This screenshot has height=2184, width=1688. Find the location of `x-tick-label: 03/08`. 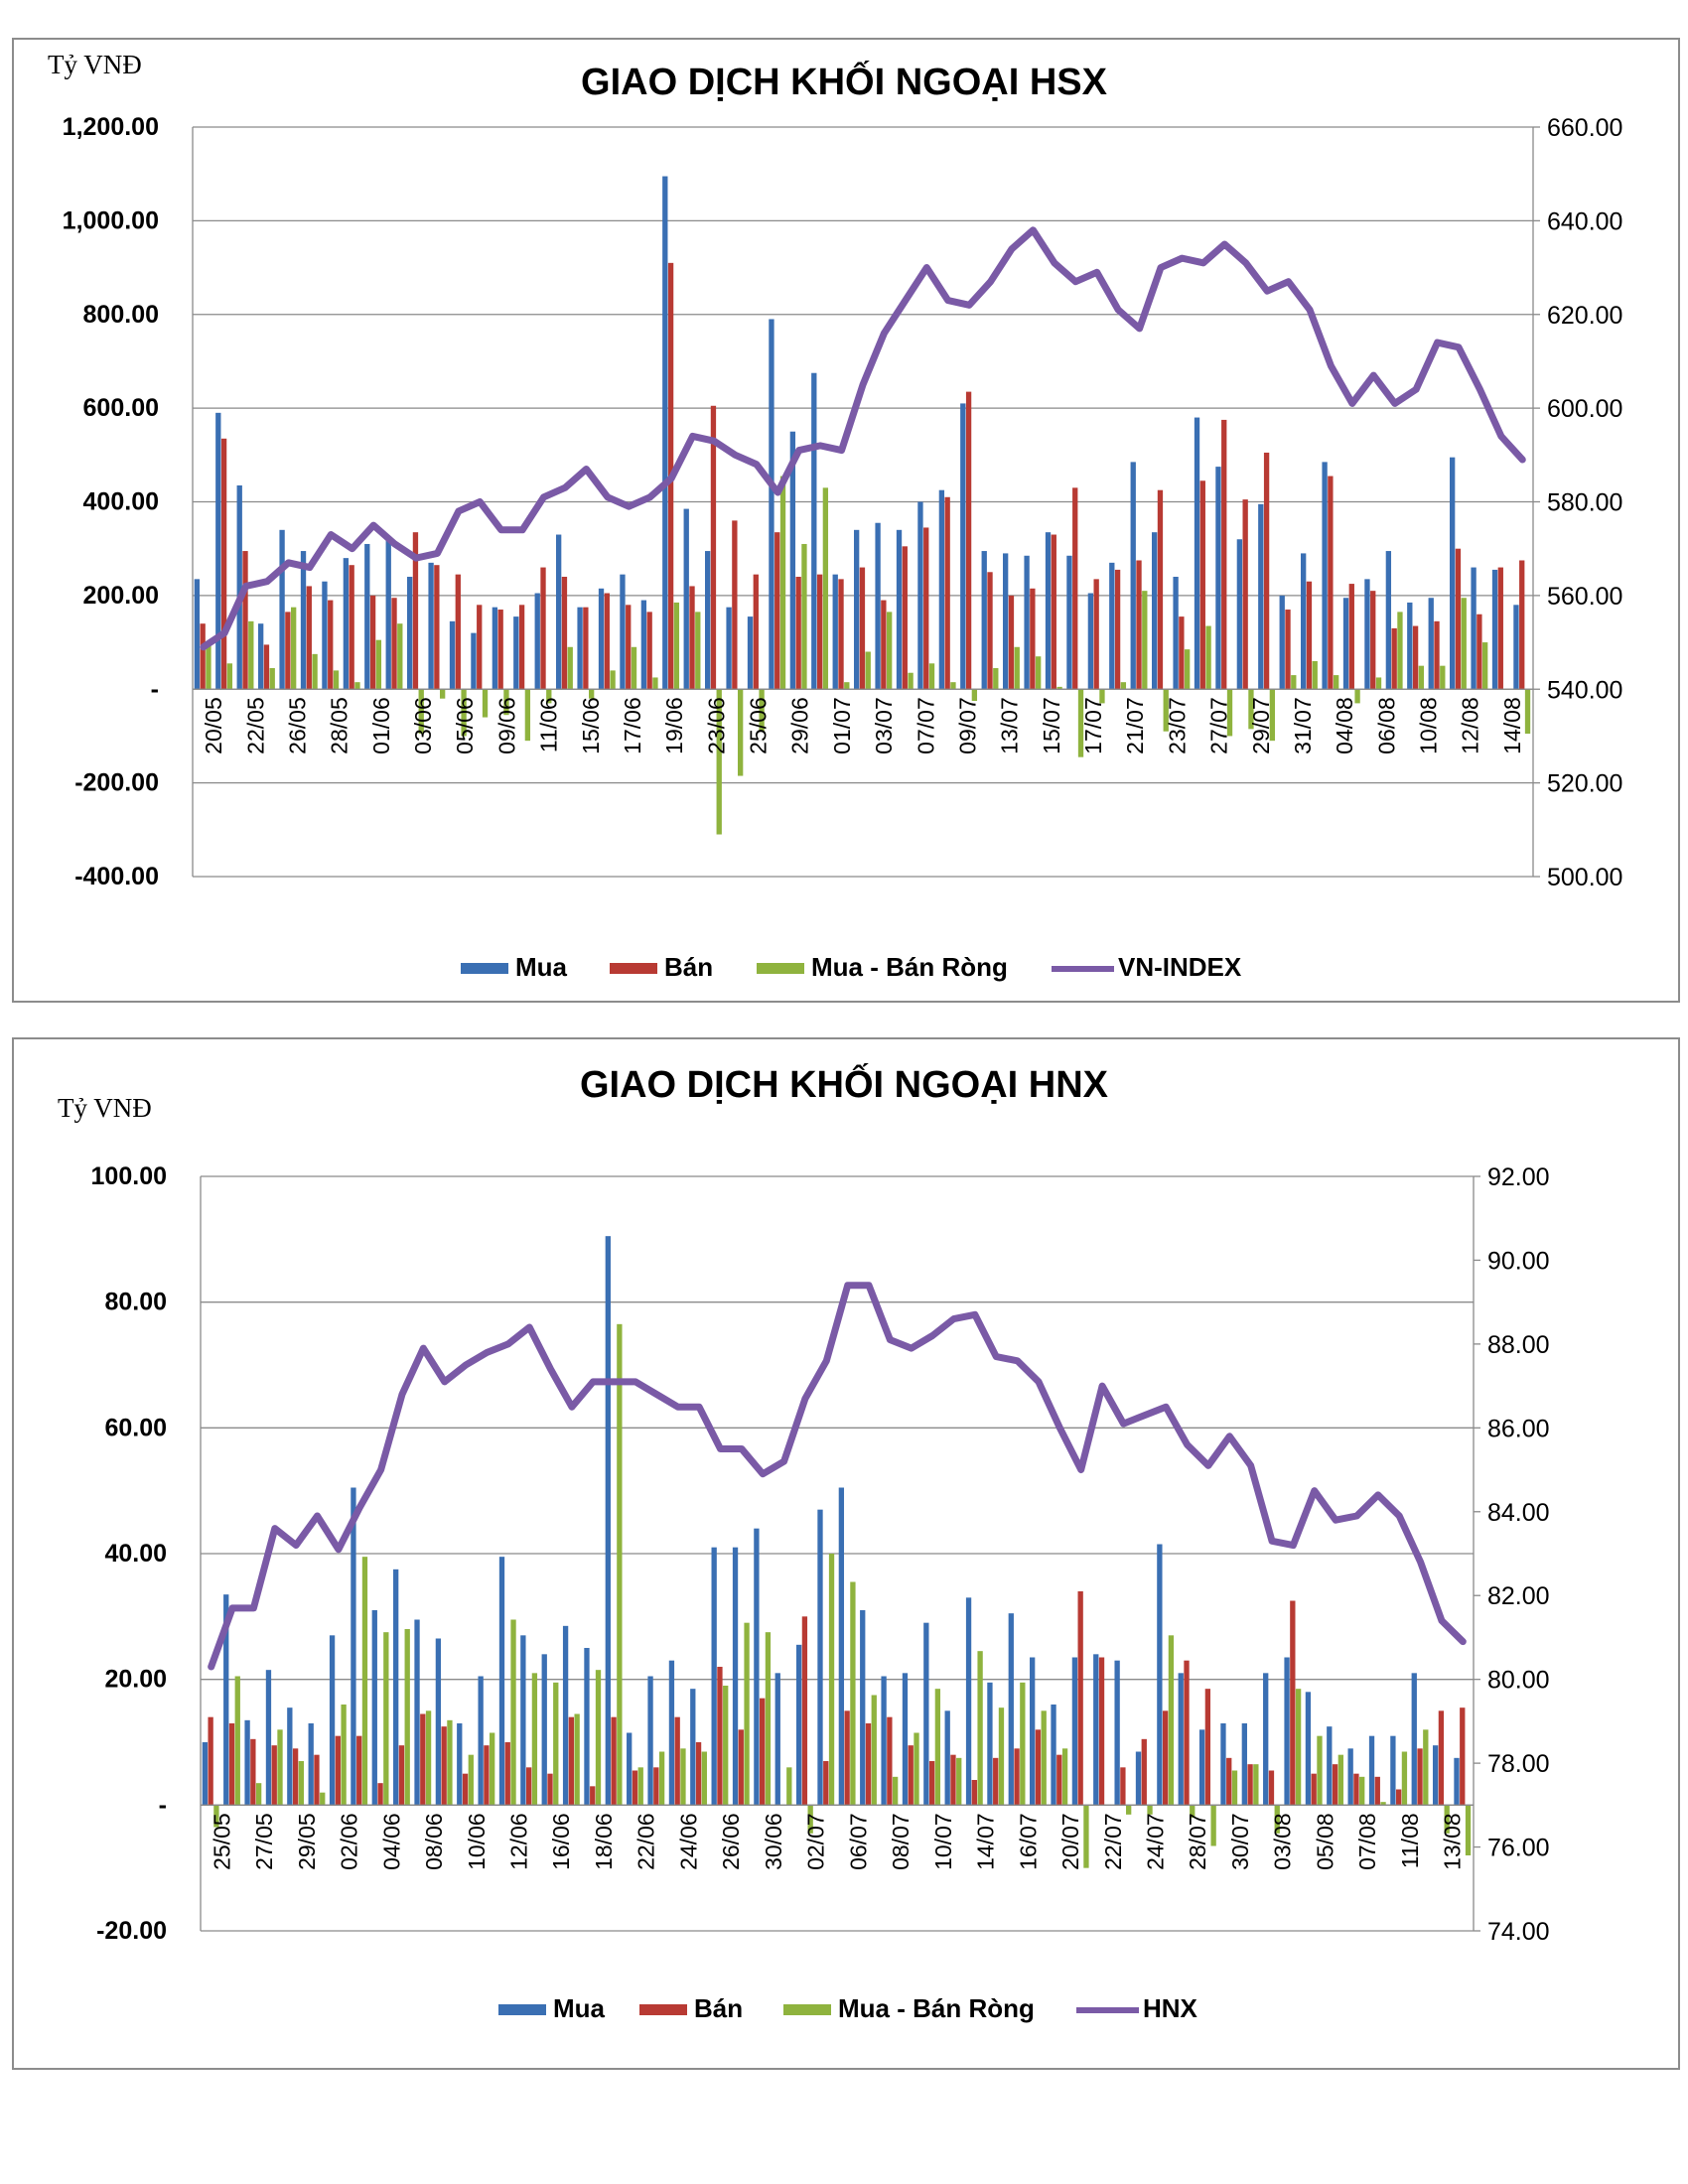

x-tick-label: 03/08 is located at coordinates (1283, 1841).